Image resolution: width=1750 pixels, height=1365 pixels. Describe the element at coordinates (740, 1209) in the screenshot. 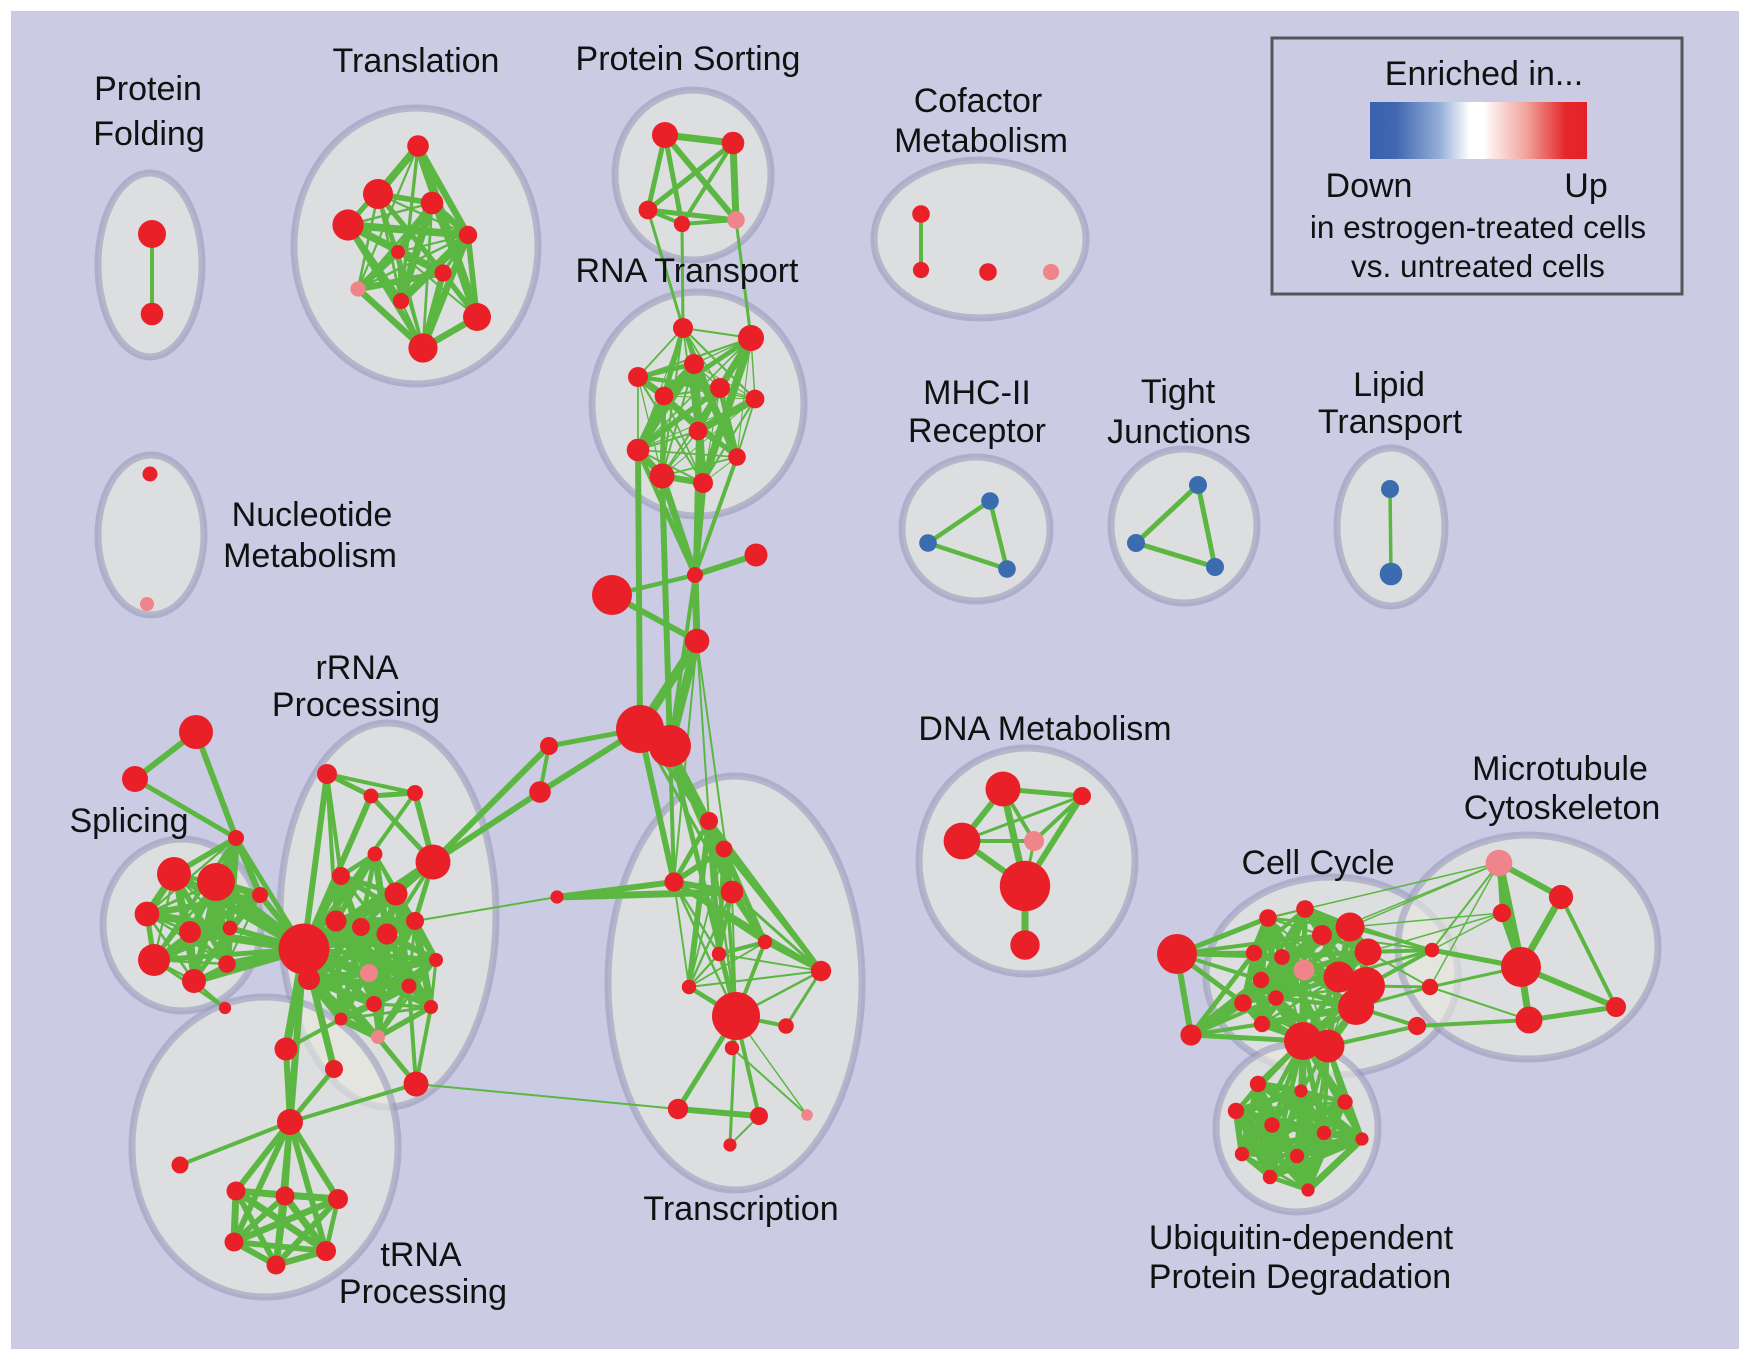

I see `svg-text: Transcription` at that location.